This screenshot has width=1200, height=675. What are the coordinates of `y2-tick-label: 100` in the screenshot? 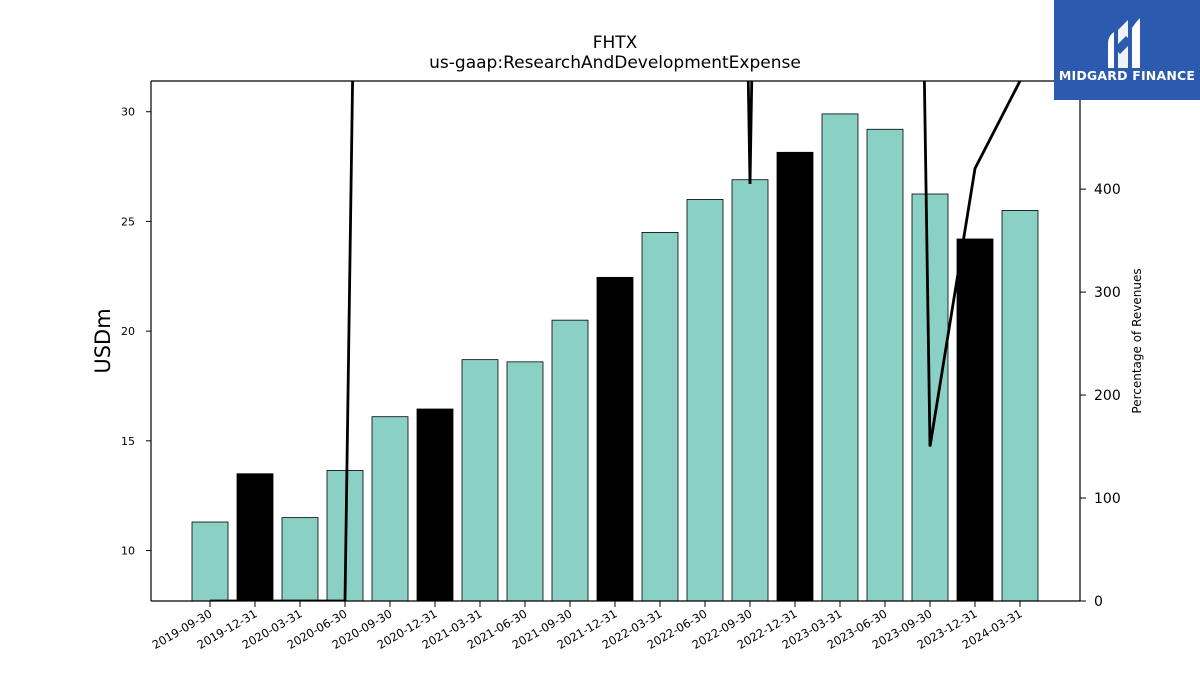 It's located at (1107, 499).